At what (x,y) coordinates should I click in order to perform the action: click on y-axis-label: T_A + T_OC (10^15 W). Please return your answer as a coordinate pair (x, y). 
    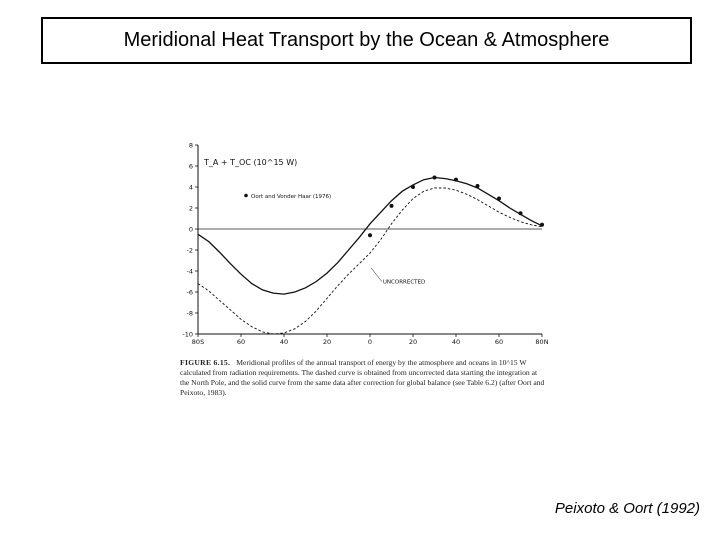
    Looking at the image, I should click on (250, 162).